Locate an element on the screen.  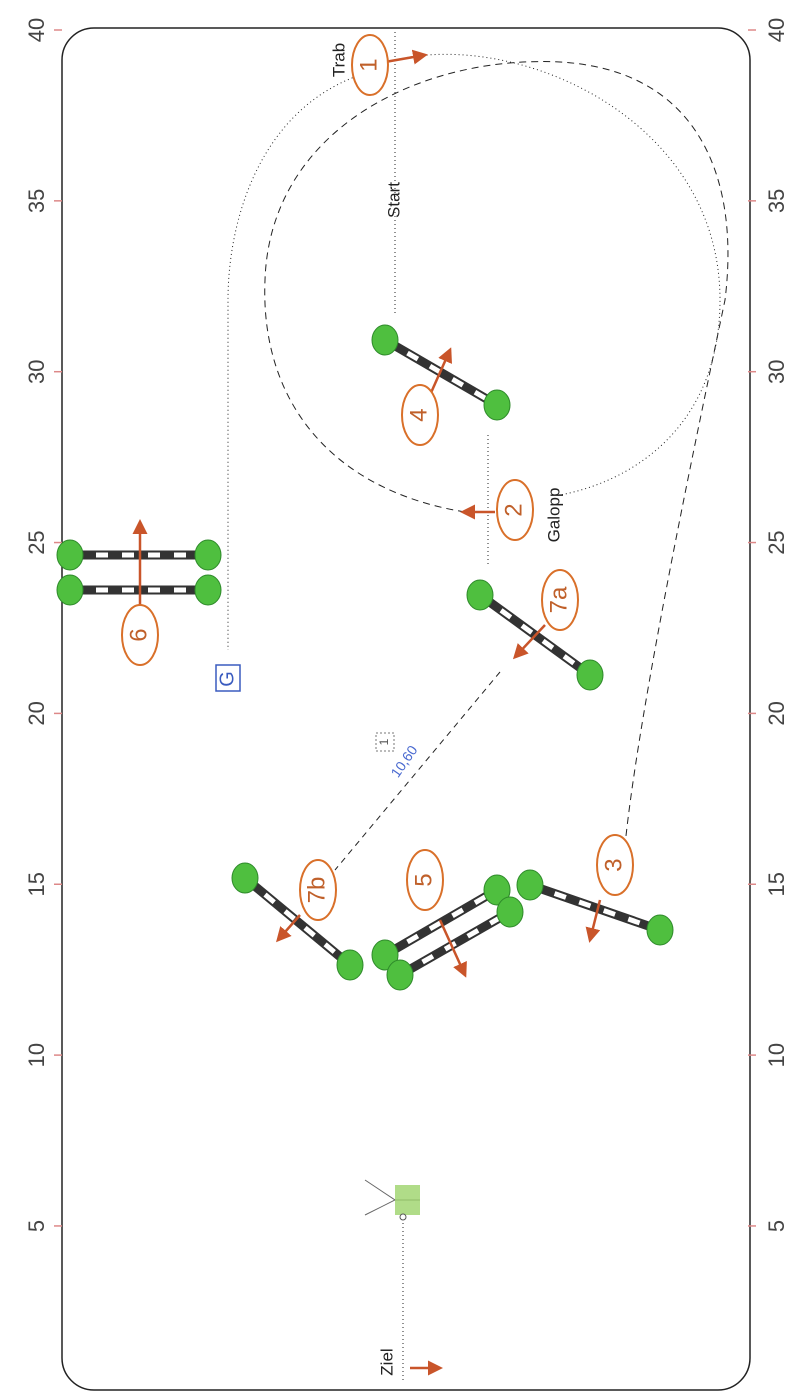
finish-flags is located at coordinates (392, 1200).